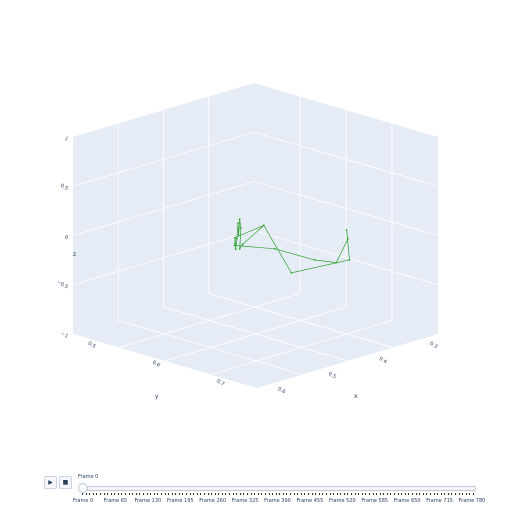 Image resolution: width=512 pixels, height=512 pixels. I want to click on y-tick-label: 0.5, so click(92, 345).